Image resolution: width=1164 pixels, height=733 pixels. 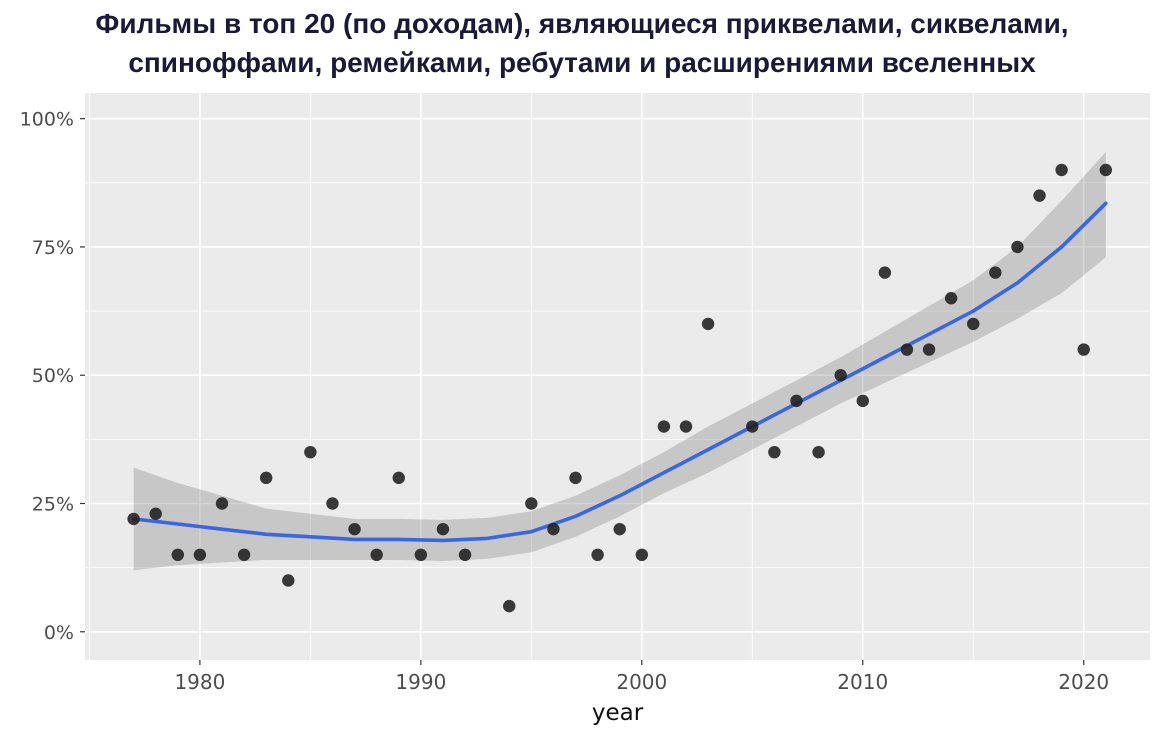 I want to click on x-axis-title: year, so click(x=618, y=713).